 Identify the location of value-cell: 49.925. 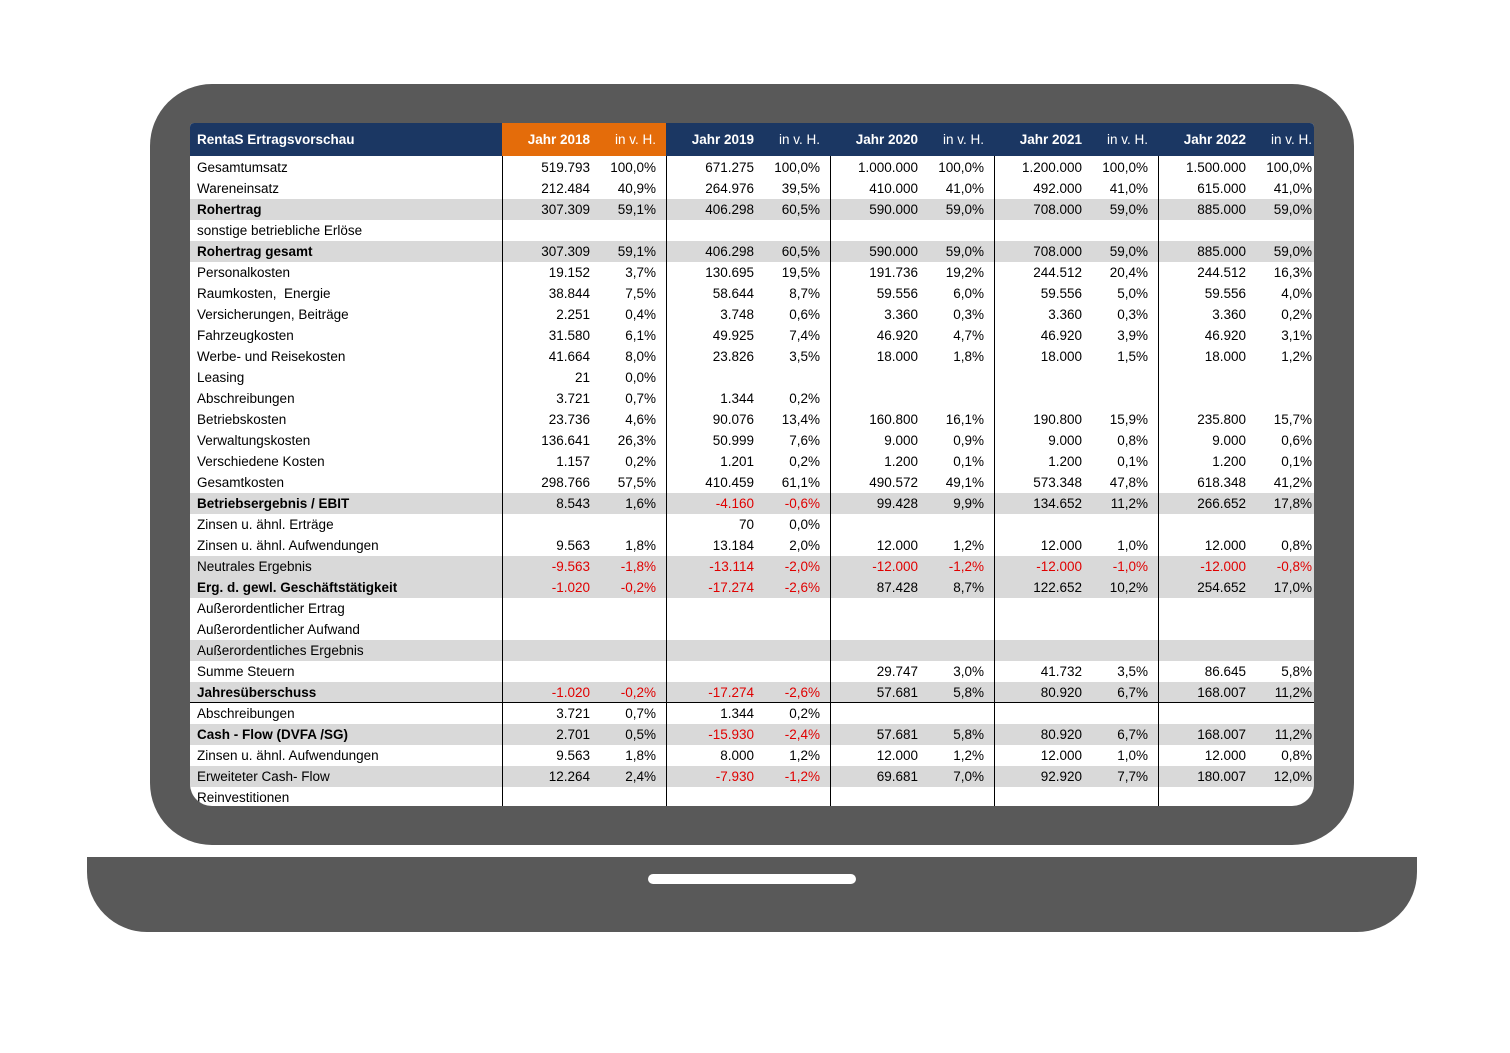
(733, 335).